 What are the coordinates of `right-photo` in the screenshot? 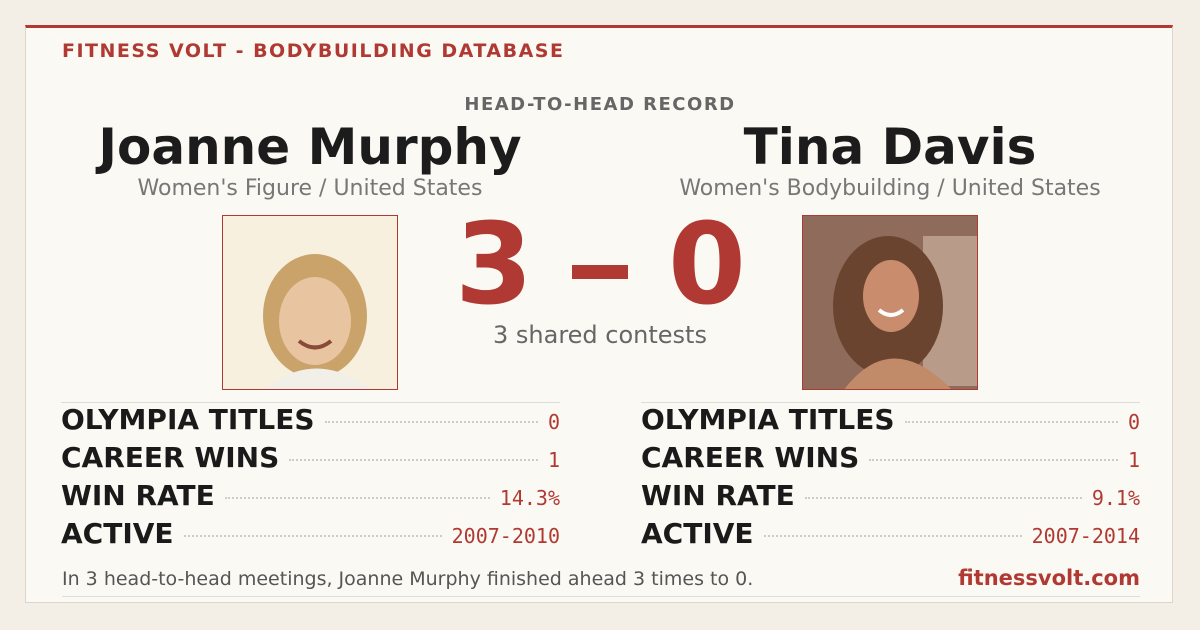 It's located at (890, 302).